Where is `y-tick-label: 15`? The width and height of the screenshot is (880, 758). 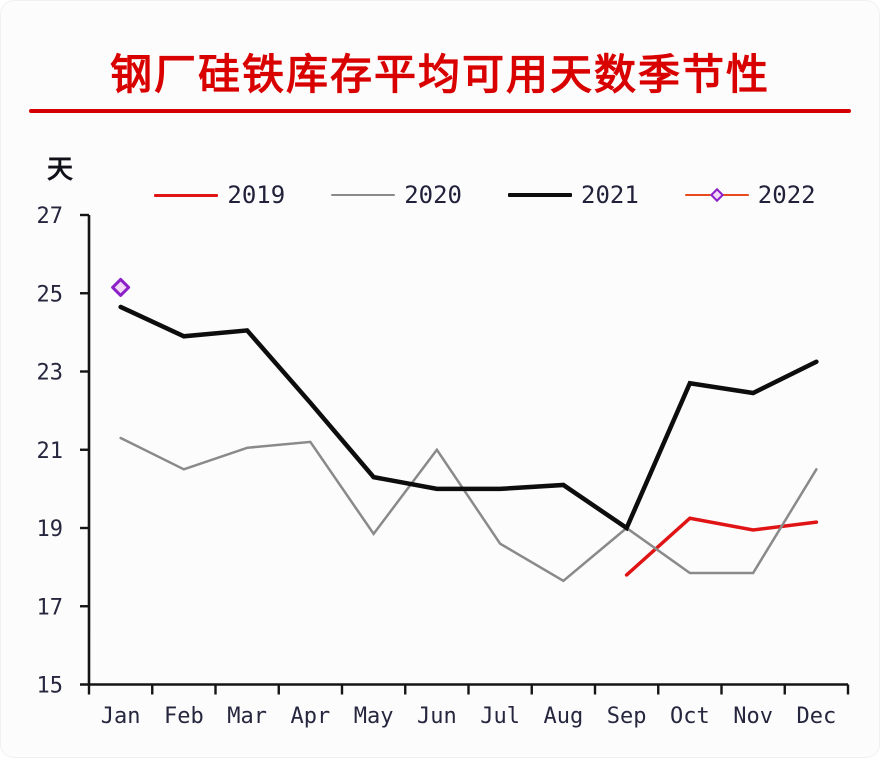 y-tick-label: 15 is located at coordinates (50, 686).